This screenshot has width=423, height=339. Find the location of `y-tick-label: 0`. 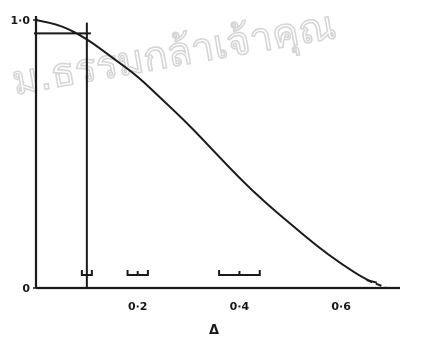

y-tick-label: 0 is located at coordinates (26, 288).